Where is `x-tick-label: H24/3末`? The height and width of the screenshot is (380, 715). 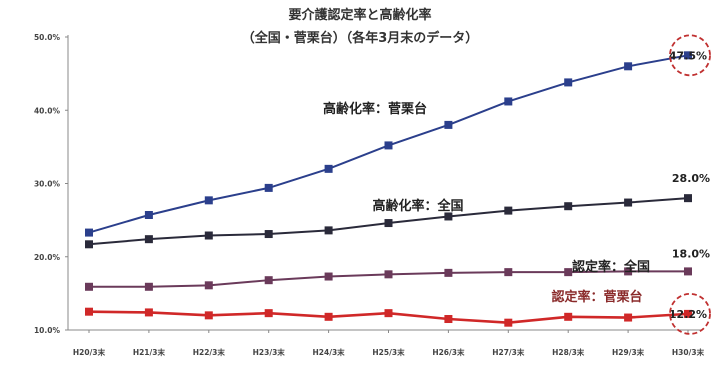 x-tick-label: H24/3末 is located at coordinates (329, 352).